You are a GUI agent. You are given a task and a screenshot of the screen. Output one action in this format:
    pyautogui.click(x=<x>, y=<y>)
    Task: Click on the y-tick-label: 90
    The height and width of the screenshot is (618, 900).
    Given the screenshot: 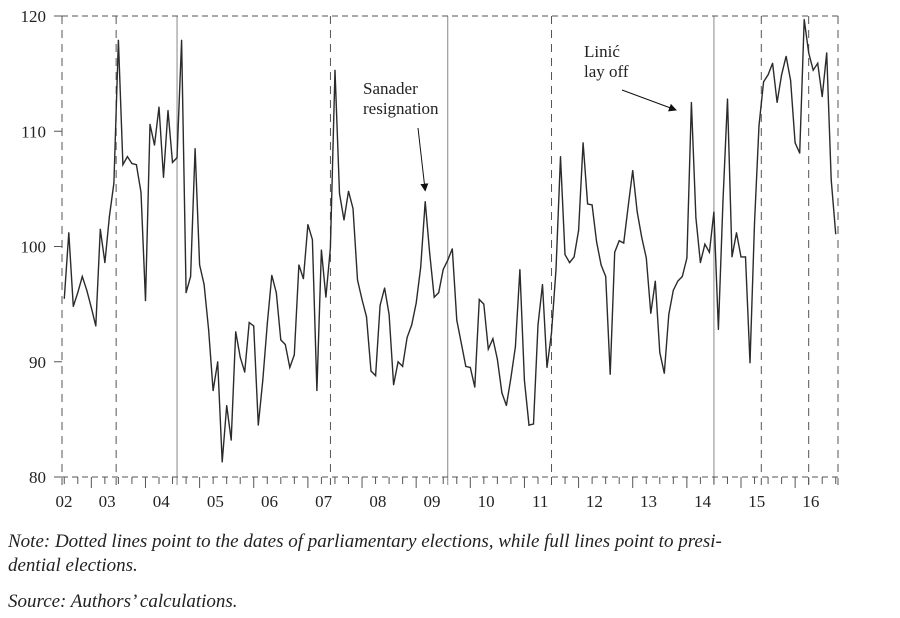 What is the action you would take?
    pyautogui.click(x=37, y=362)
    